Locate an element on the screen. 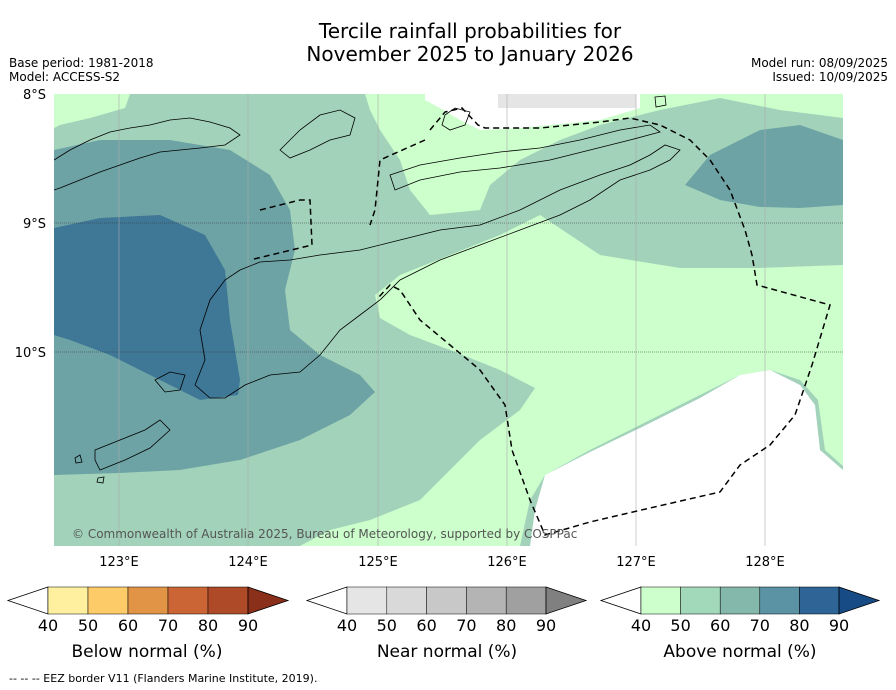 Image resolution: width=896 pixels, height=690 pixels. colorbar-above-extend-low is located at coordinates (620, 600).